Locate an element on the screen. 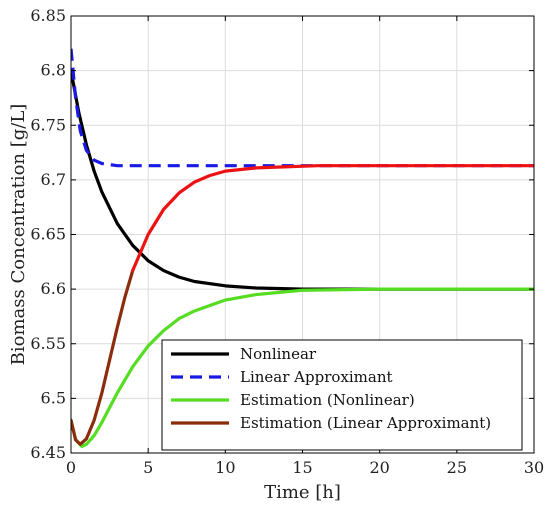 Image resolution: width=550 pixels, height=509 pixels. y-tick-label: 6.5 is located at coordinates (53, 397).